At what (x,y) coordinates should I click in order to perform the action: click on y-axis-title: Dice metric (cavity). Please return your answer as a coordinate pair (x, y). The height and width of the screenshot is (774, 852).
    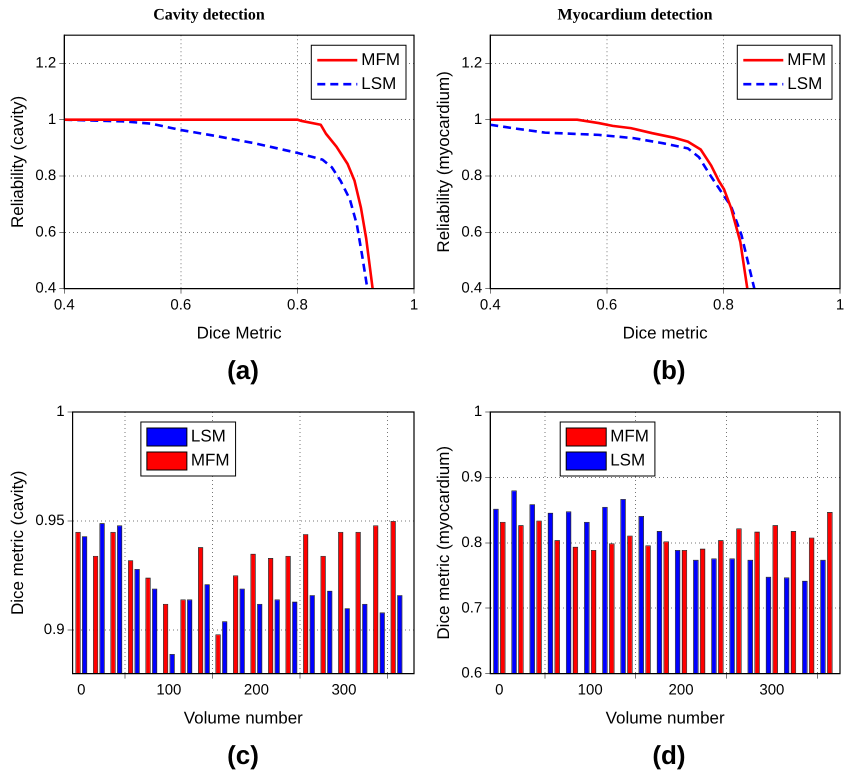
    Looking at the image, I should click on (17, 543).